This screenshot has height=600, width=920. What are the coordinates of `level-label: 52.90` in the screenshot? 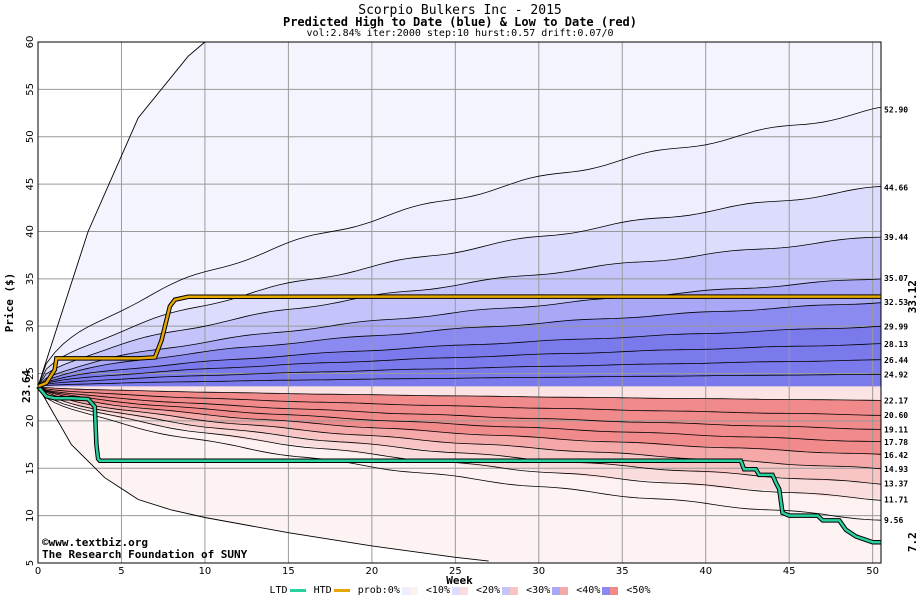 It's located at (896, 109).